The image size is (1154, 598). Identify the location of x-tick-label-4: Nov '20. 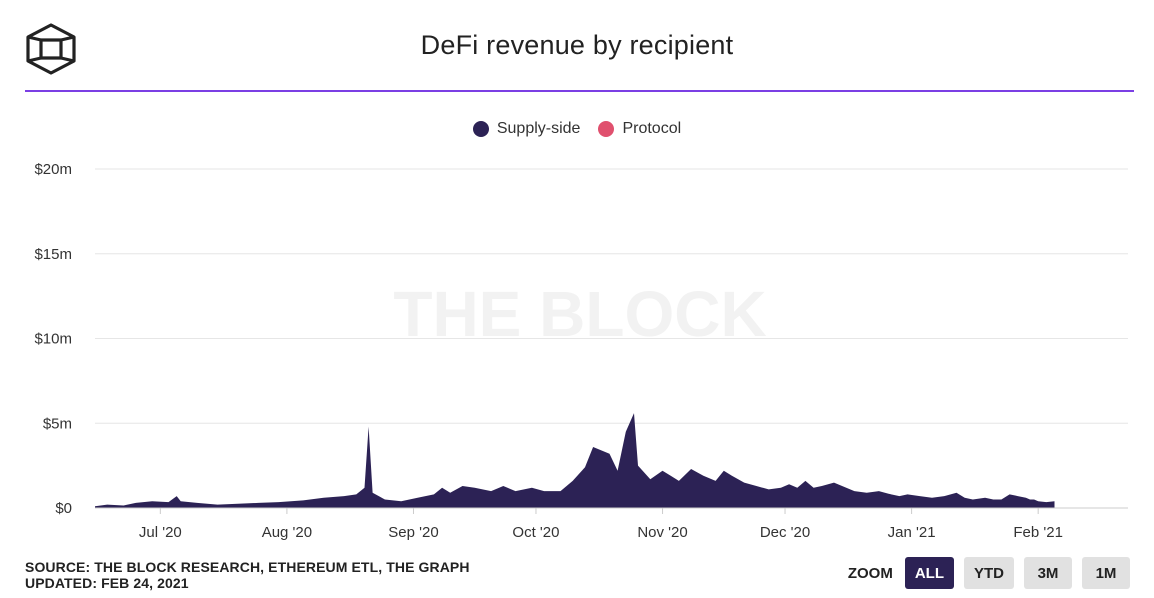
(662, 532).